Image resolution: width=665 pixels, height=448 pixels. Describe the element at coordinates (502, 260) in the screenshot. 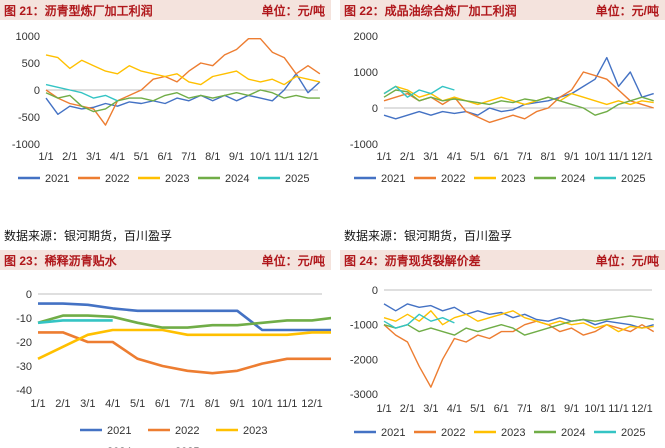

I see `panel-header: 图 24：沥青现货裂解价差 单位：元/吨` at that location.